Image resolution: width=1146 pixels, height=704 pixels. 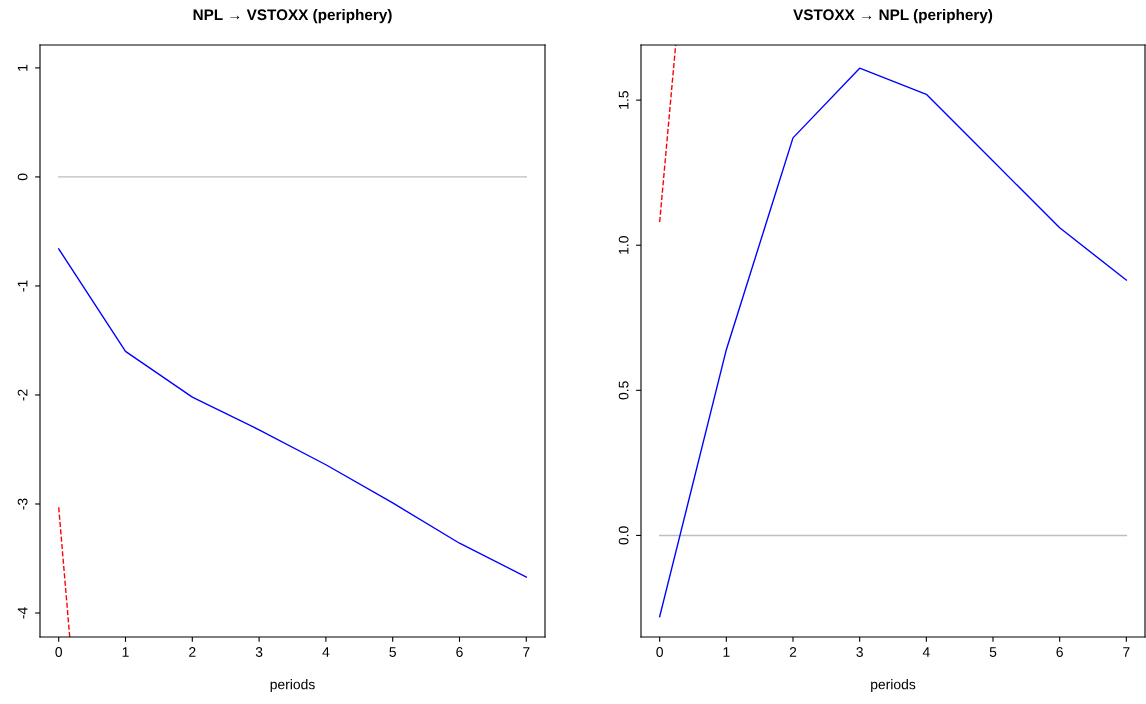 I want to click on chart-title: VSTOXX → NPL (periphery), so click(x=893, y=16).